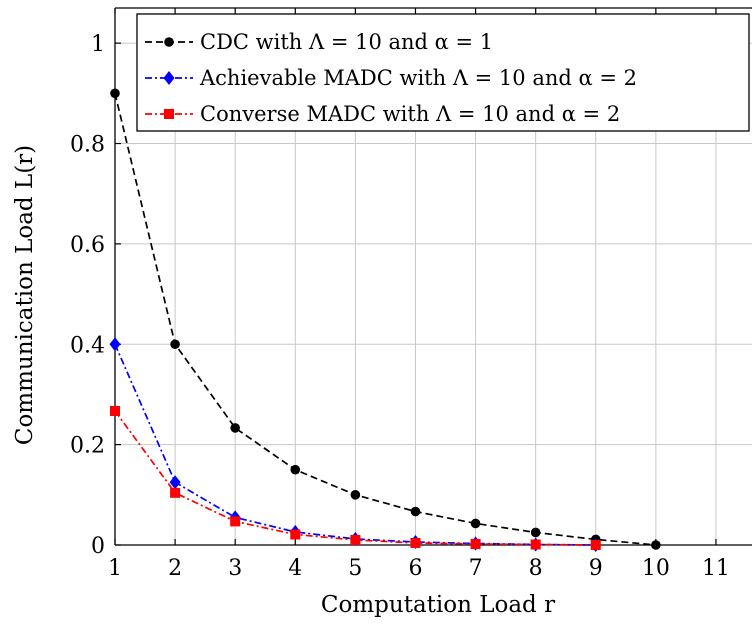 This screenshot has width=752, height=624. Describe the element at coordinates (115, 568) in the screenshot. I see `x-tick-label: 1` at that location.